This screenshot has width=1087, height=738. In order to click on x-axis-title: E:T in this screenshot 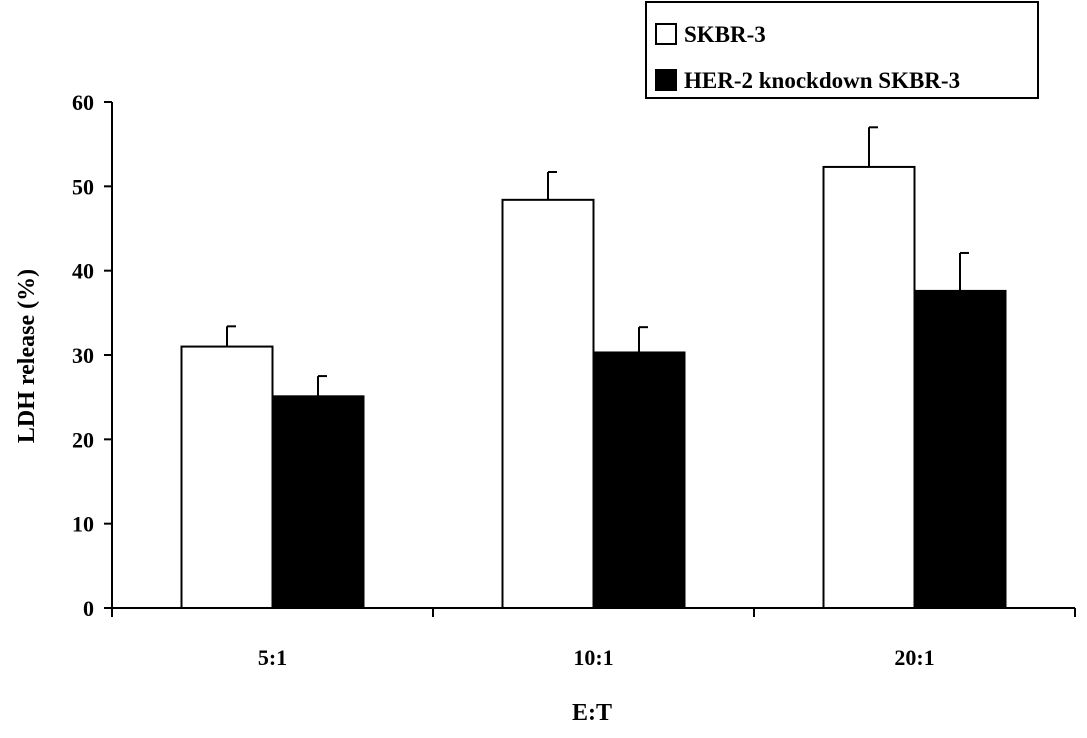, I will do `click(592, 713)`.